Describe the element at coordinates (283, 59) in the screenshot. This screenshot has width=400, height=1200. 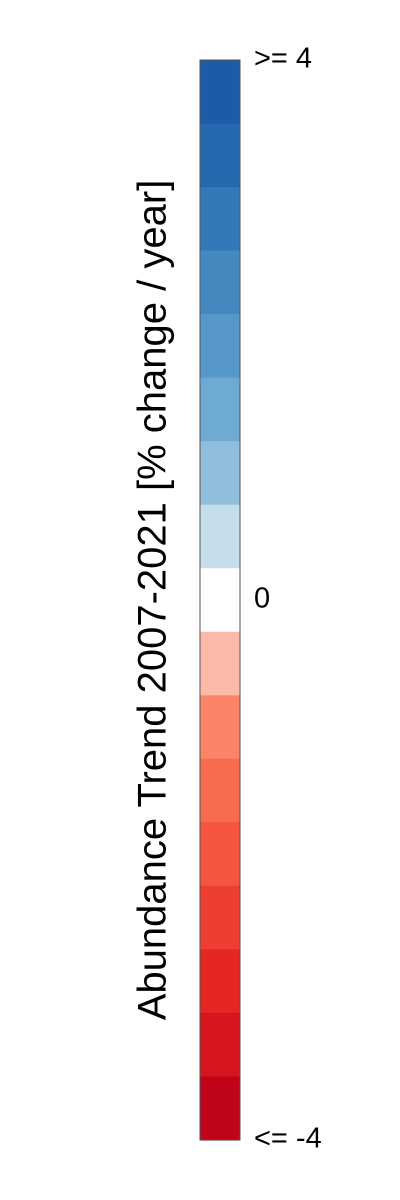
I see `colorbar-tick-label: >= 4` at that location.